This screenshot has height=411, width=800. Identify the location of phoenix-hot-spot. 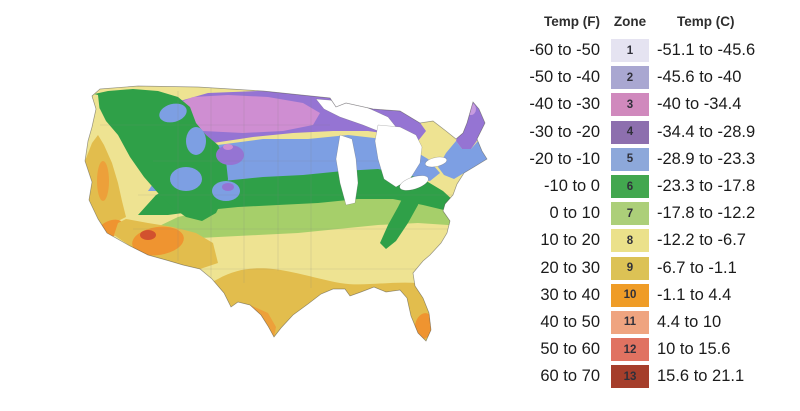
(148, 235).